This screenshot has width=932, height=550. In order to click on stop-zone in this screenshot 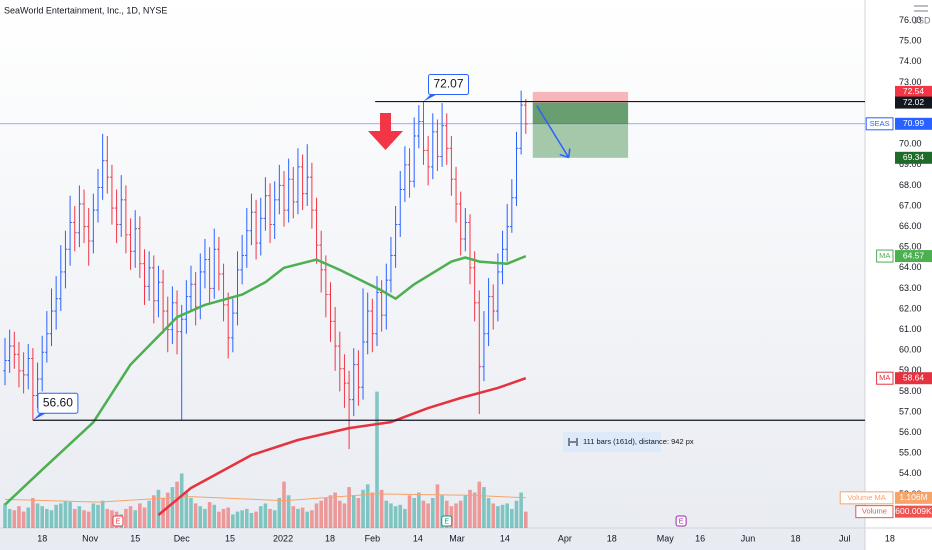, I will do `click(580, 97)`.